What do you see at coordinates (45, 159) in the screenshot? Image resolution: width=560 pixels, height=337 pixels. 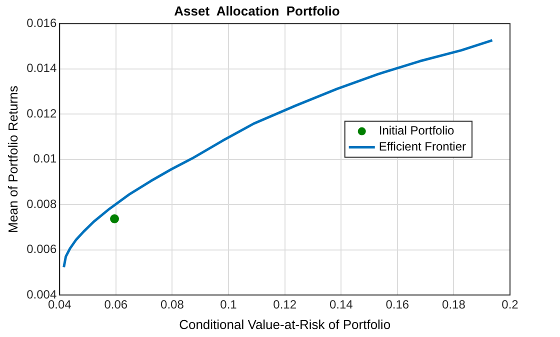 I see `y-tick-label: 0.01` at bounding box center [45, 159].